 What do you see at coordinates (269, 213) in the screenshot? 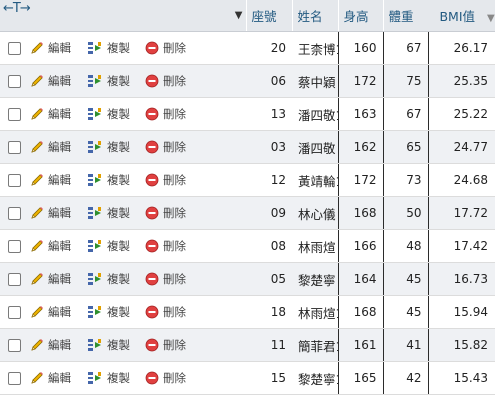
I see `seat-cell: 09` at bounding box center [269, 213].